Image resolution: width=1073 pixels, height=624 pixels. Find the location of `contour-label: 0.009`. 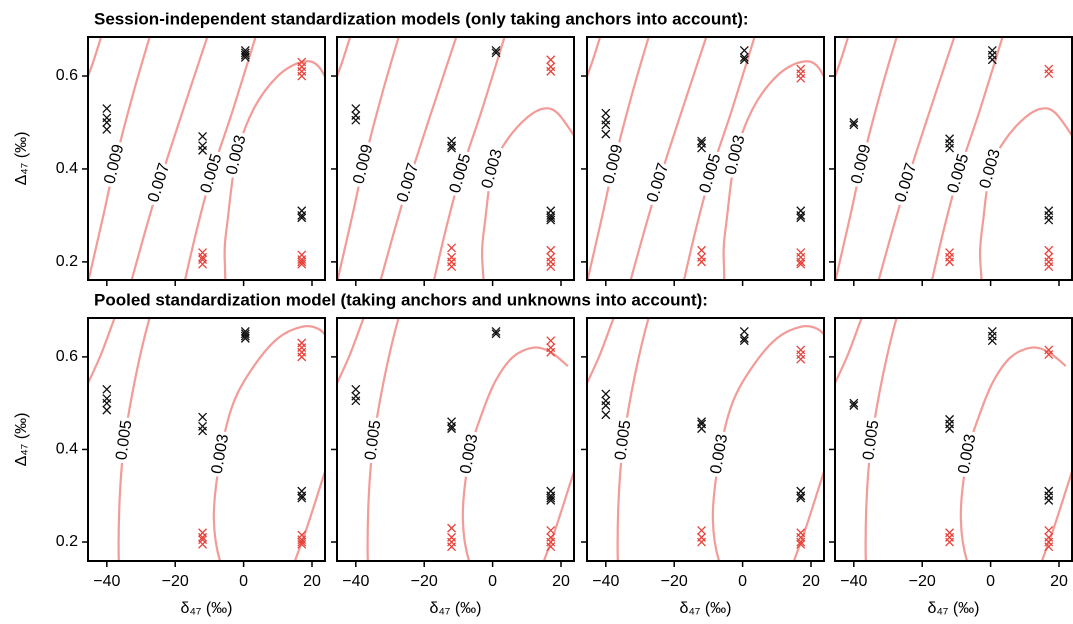

contour-label: 0.009 is located at coordinates (861, 164).